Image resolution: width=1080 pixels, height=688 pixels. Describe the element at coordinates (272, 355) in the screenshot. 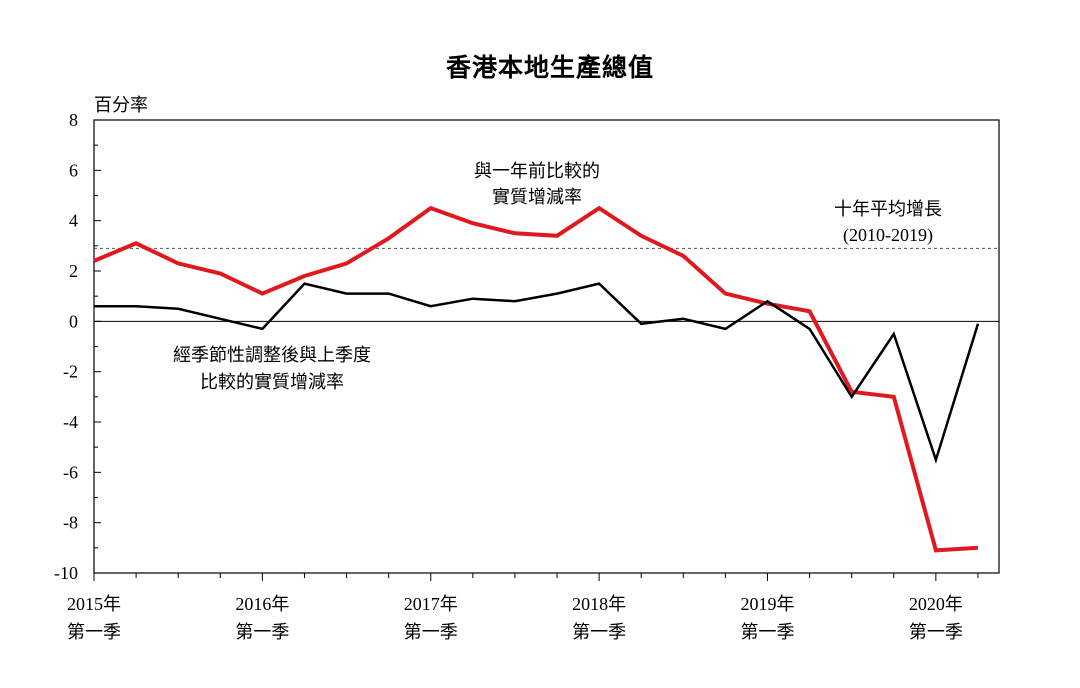

I see `black-series-annotation-line1: 經季節性調整後與上季度` at that location.